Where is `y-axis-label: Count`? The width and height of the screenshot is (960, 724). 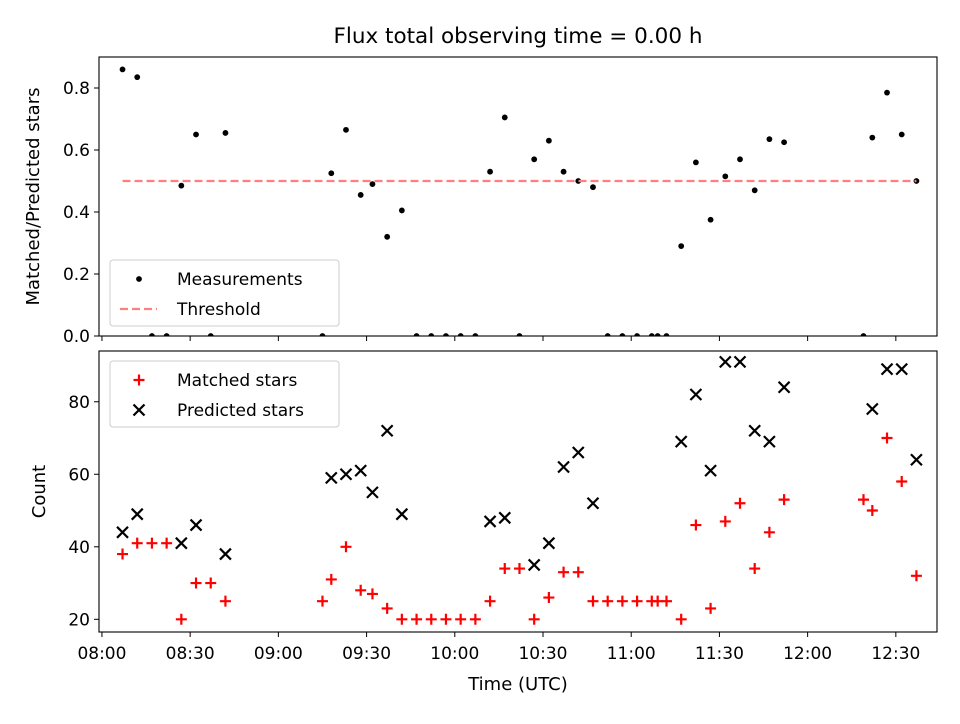 y-axis-label: Count is located at coordinates (39, 491).